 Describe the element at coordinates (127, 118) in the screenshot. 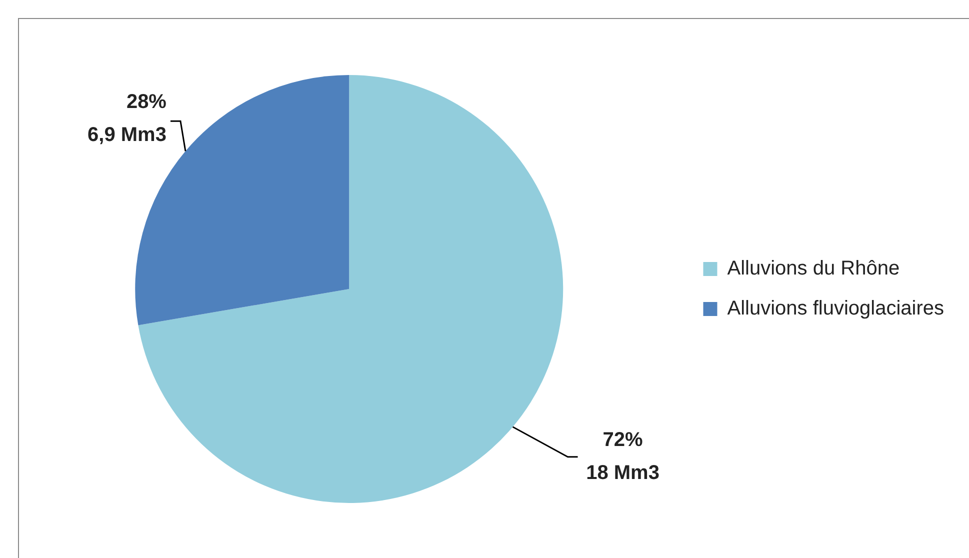

I see `data-label: 28% 6,9 Mm3` at that location.